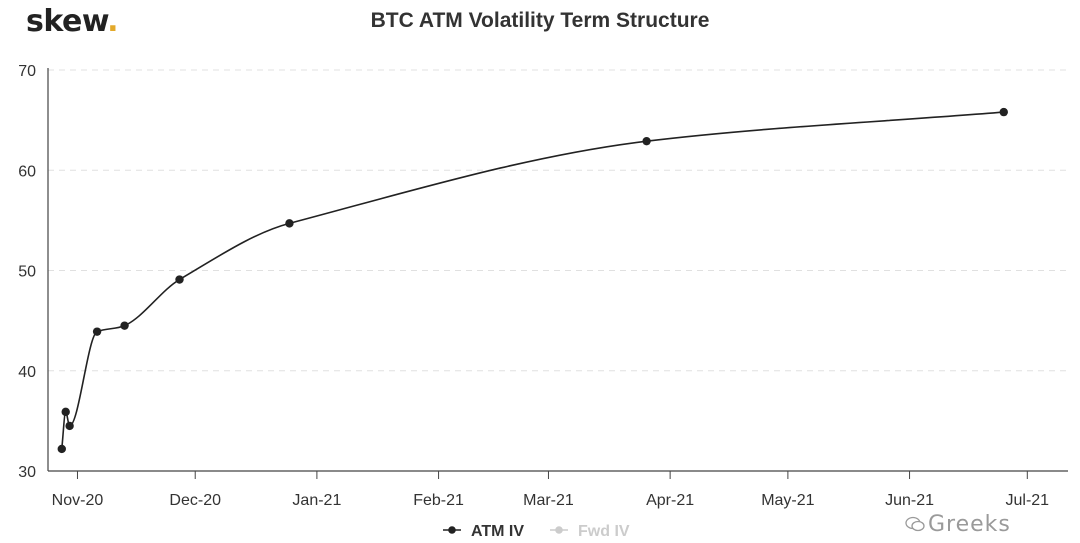 The image size is (1080, 543). I want to click on chart-title: BTC ATM Volatility Term Structure, so click(540, 20).